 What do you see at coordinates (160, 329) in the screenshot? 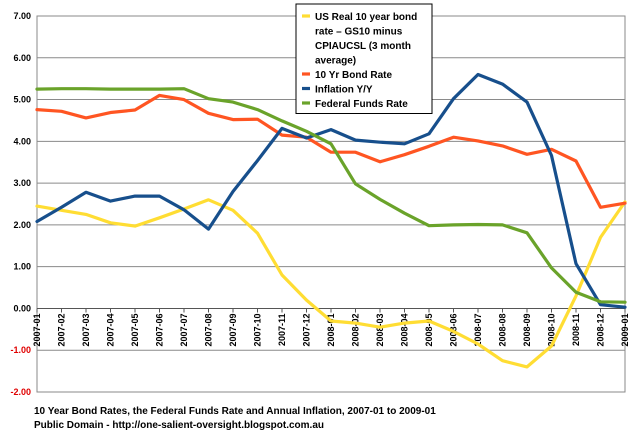
I see `x-tick-label: 2007-06` at bounding box center [160, 329].